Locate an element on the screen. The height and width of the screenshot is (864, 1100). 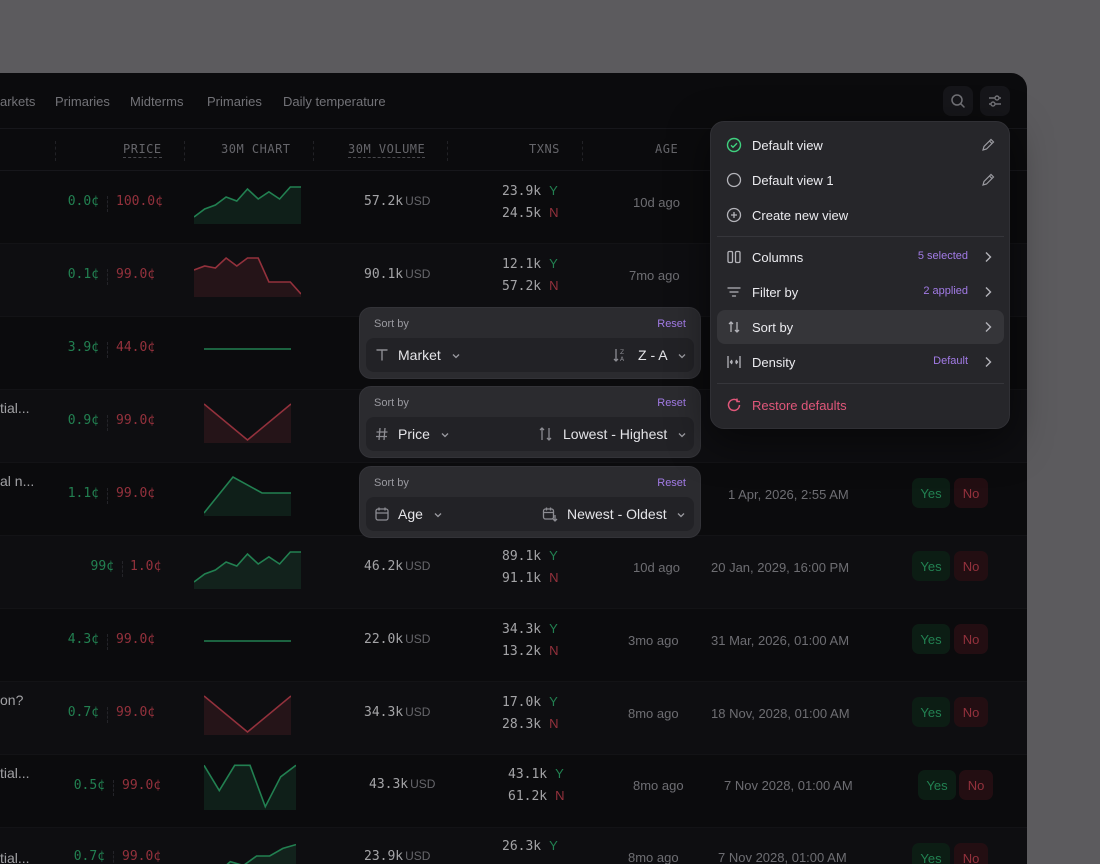
menu-item-default-view-1: Default view 1 is located at coordinates (860, 180).